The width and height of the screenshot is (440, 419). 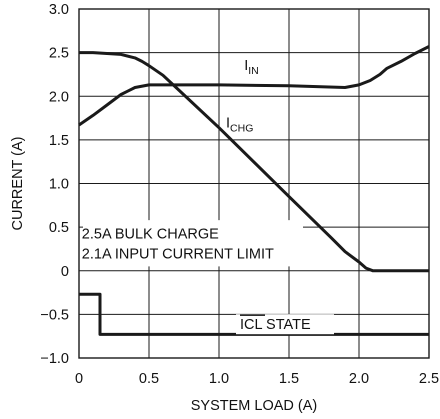 What do you see at coordinates (359, 379) in the screenshot?
I see `x-tick-label: 2.0` at bounding box center [359, 379].